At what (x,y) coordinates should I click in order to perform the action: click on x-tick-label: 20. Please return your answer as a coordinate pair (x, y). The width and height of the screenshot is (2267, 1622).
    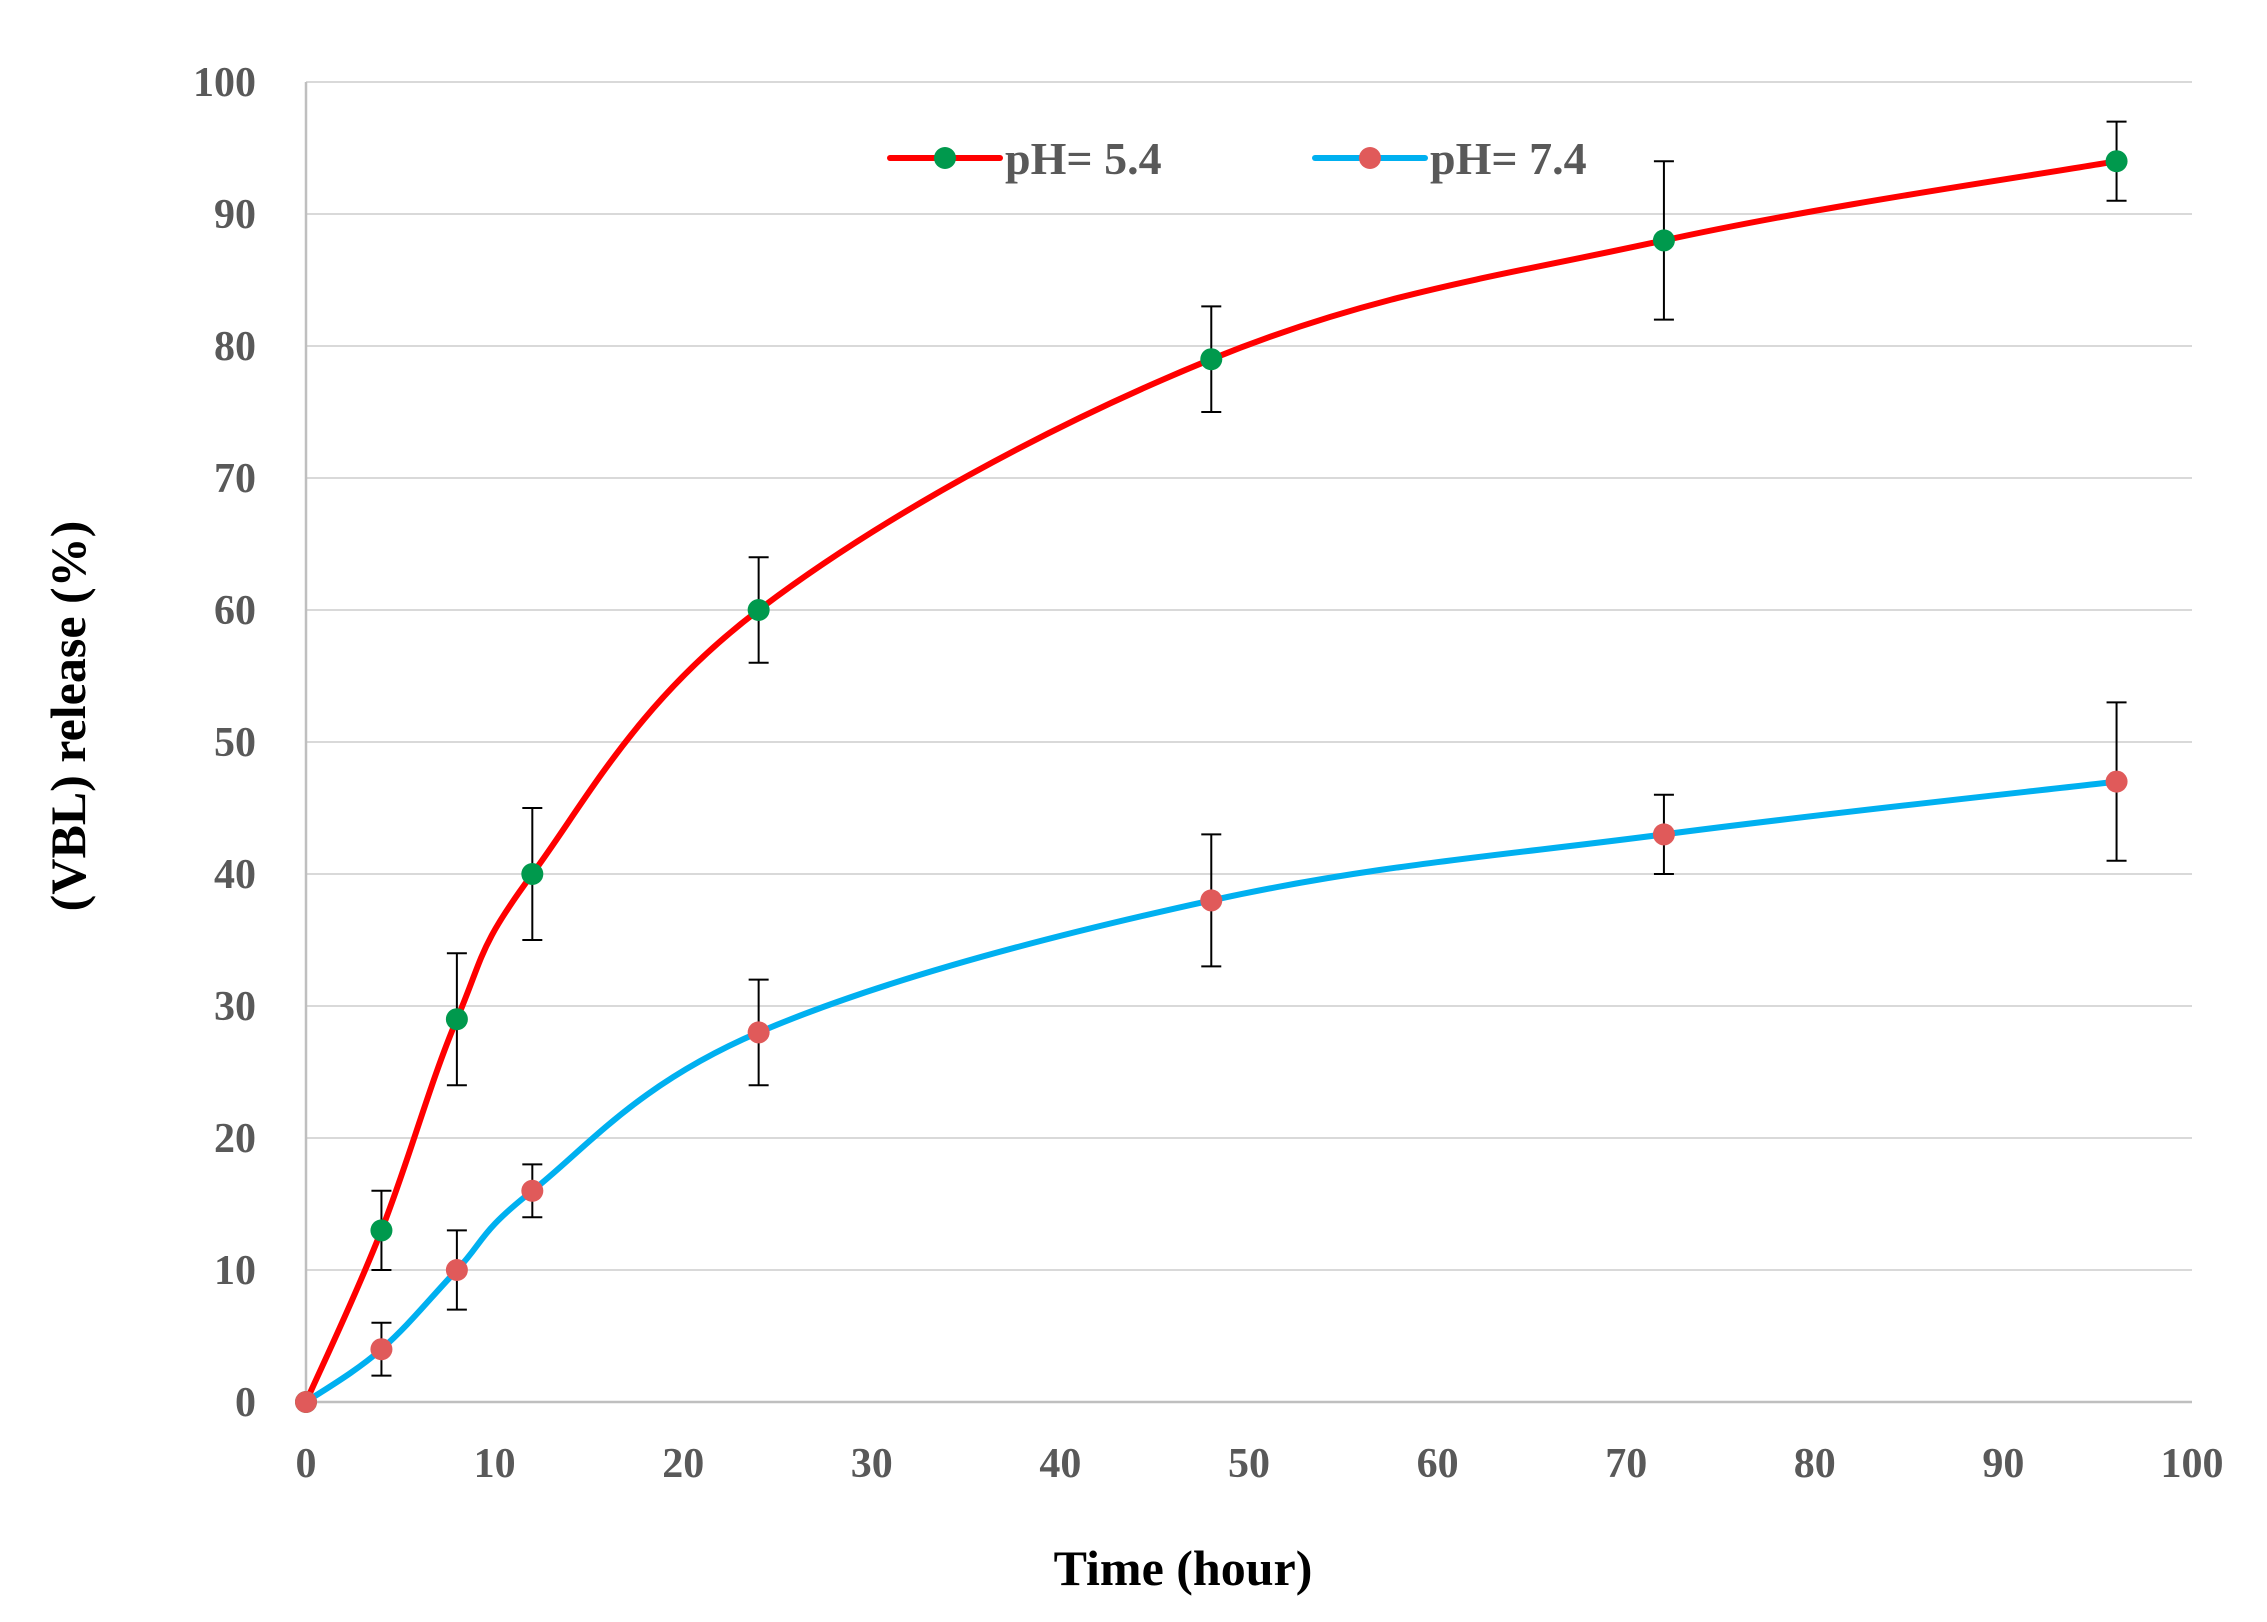
    Looking at the image, I should click on (683, 1464).